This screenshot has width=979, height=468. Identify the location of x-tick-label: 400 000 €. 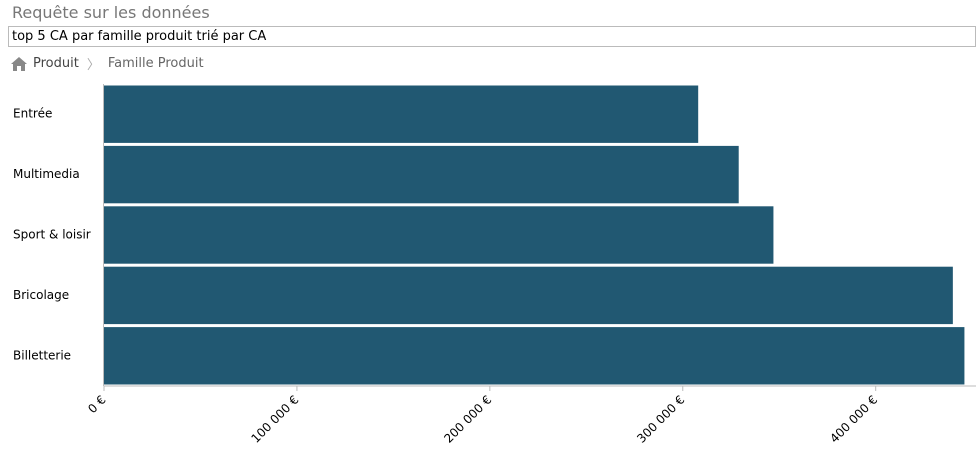
(853, 419).